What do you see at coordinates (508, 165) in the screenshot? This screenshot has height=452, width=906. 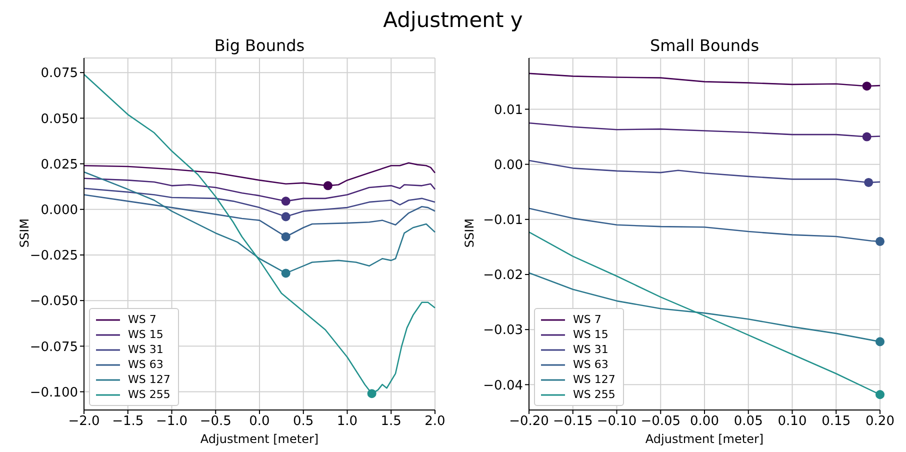 I see `y-tick-label: 0.00` at bounding box center [508, 165].